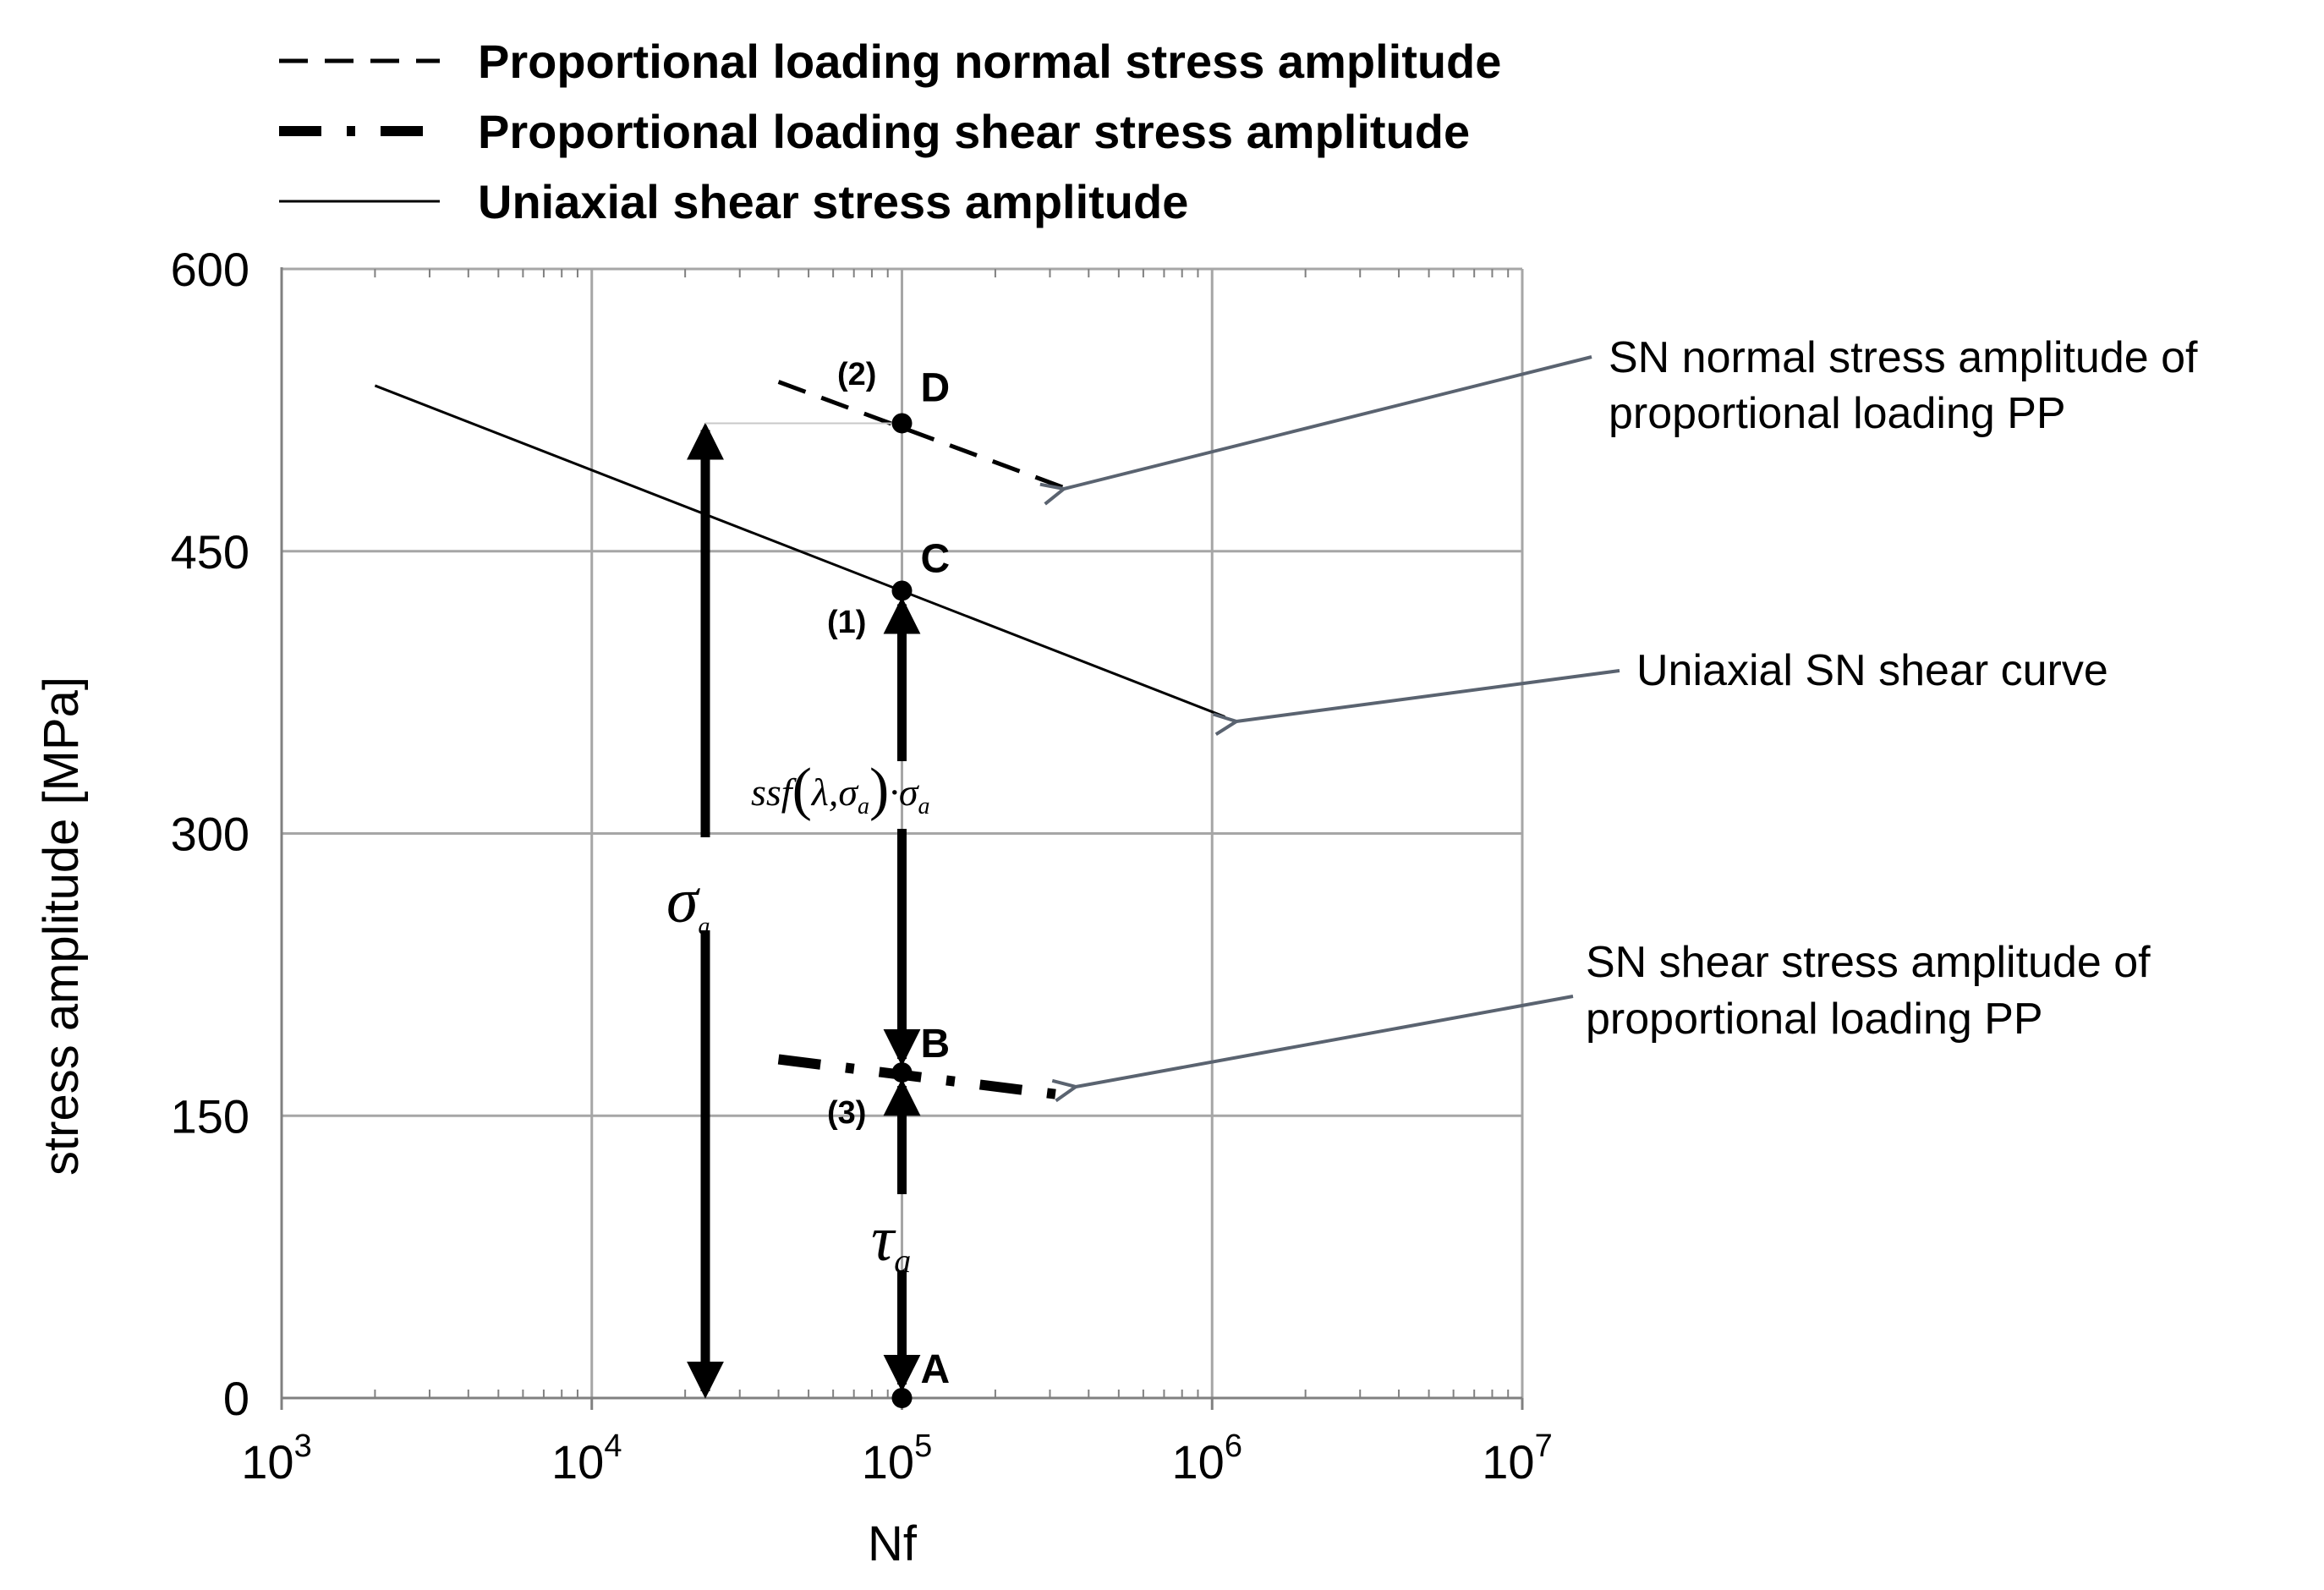 The height and width of the screenshot is (1590, 2324). What do you see at coordinates (936, 387) in the screenshot?
I see `point-label-d: D` at bounding box center [936, 387].